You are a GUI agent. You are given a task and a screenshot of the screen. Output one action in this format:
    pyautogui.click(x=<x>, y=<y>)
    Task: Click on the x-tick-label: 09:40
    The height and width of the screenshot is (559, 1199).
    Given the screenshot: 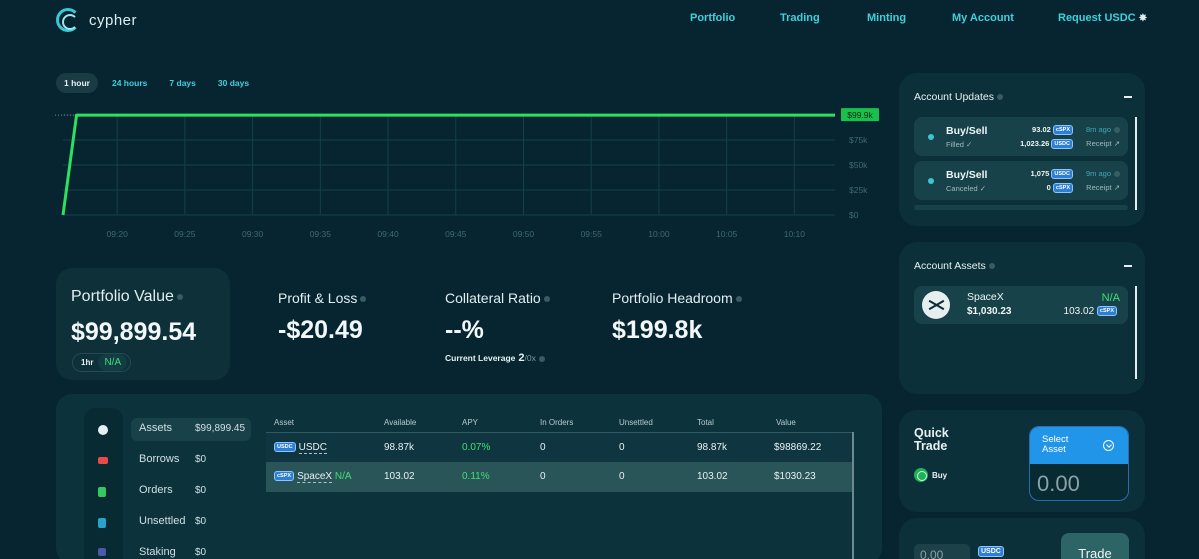 What is the action you would take?
    pyautogui.click(x=388, y=234)
    